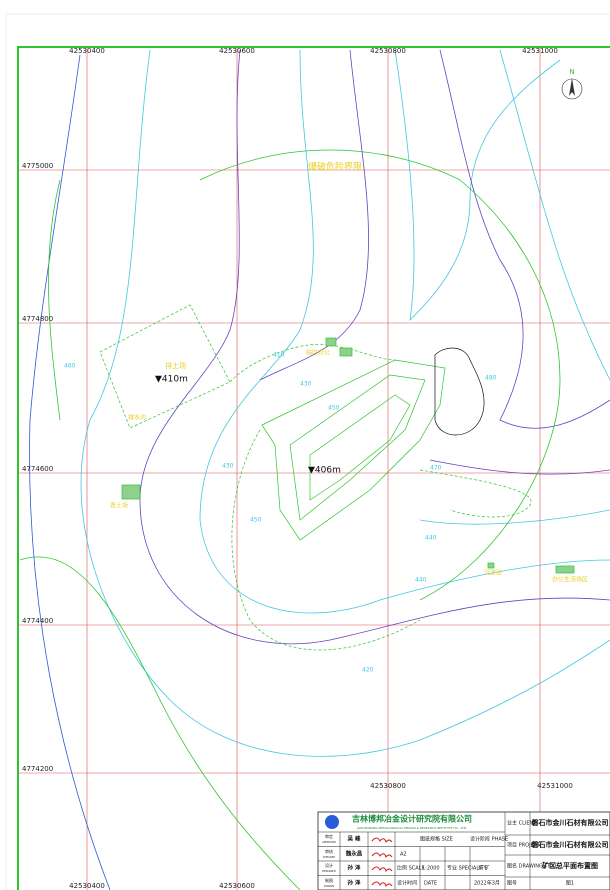 Image resolution: width=610 pixels, height=890 pixels. I want to click on date-label: 设计时间, so click(407, 883).